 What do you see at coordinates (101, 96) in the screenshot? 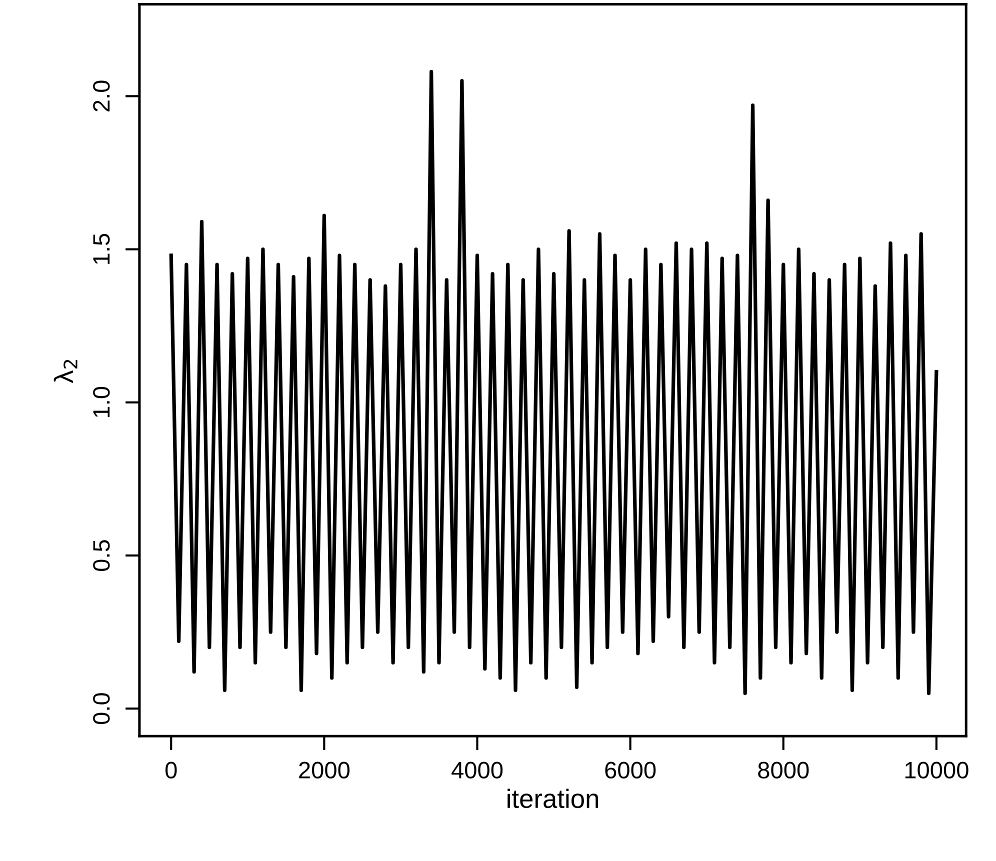
I see `y-tick-label: 2.0` at bounding box center [101, 96].